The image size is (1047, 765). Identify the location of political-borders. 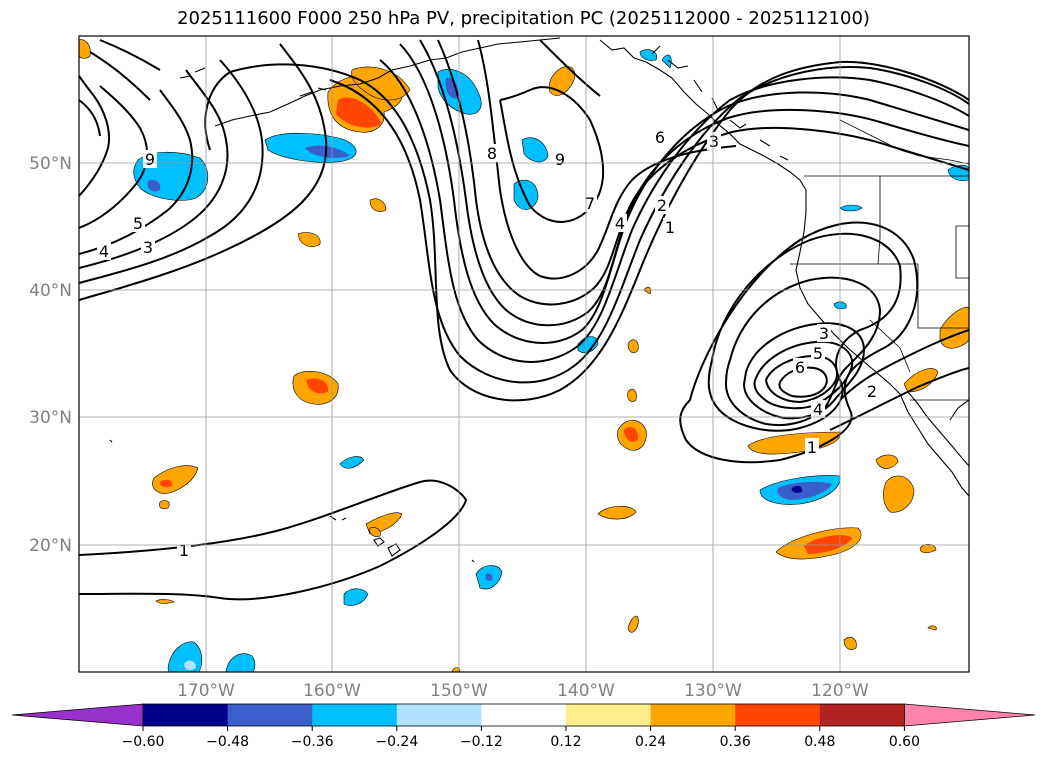
(879, 260).